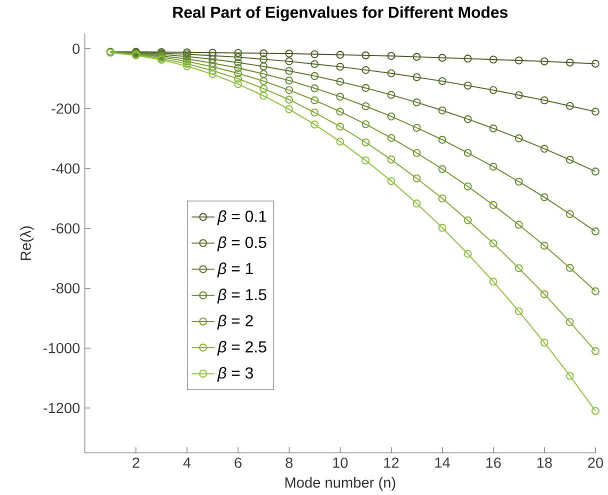  I want to click on x-tick-label: 6, so click(238, 463).